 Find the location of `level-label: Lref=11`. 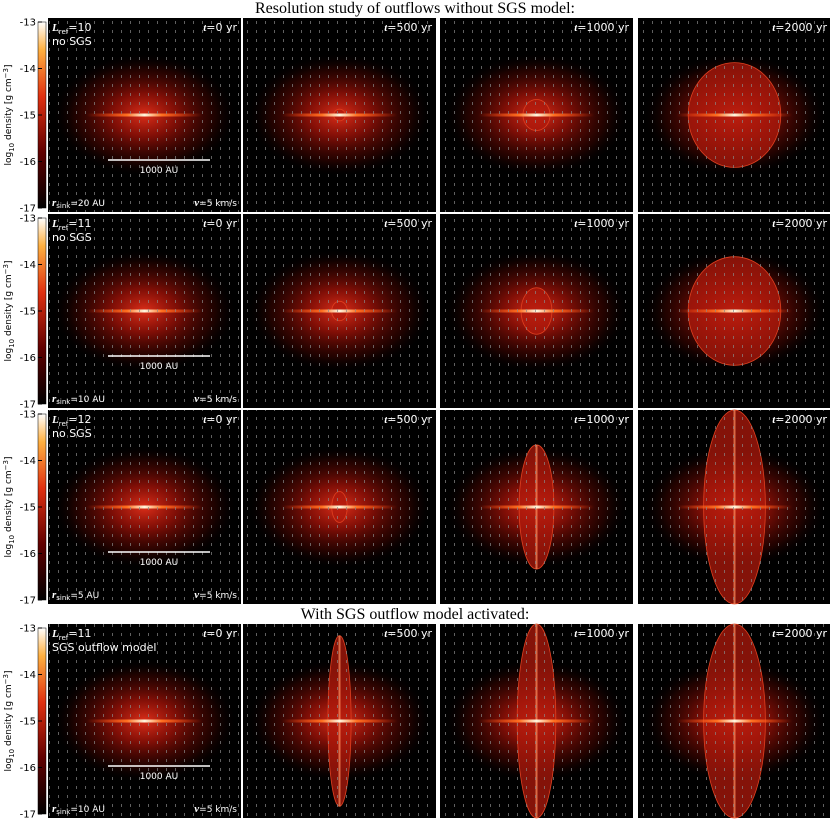

level-label: Lref=11 is located at coordinates (71, 634).